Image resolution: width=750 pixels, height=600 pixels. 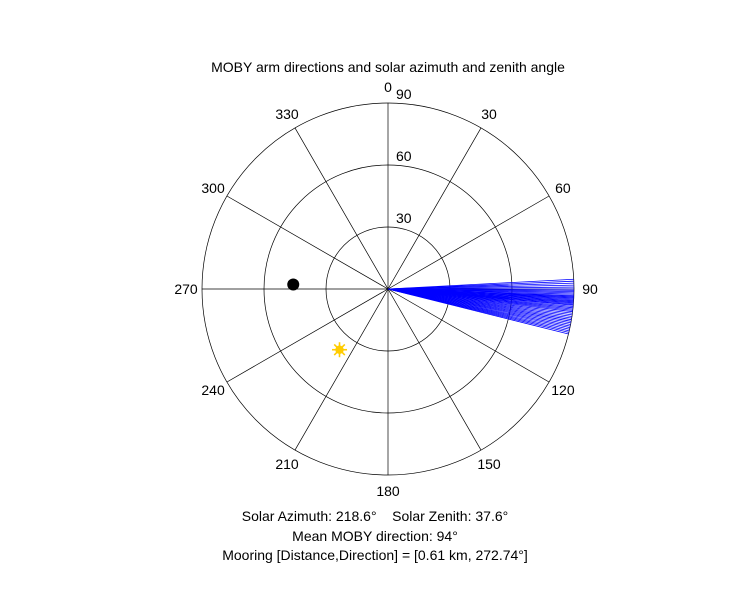 I want to click on mooring-marker, so click(x=293, y=284).